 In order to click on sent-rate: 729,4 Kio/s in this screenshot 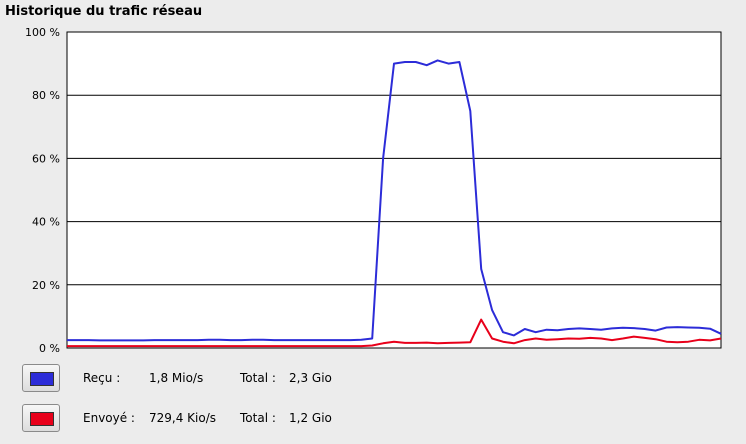, I will do `click(183, 418)`.